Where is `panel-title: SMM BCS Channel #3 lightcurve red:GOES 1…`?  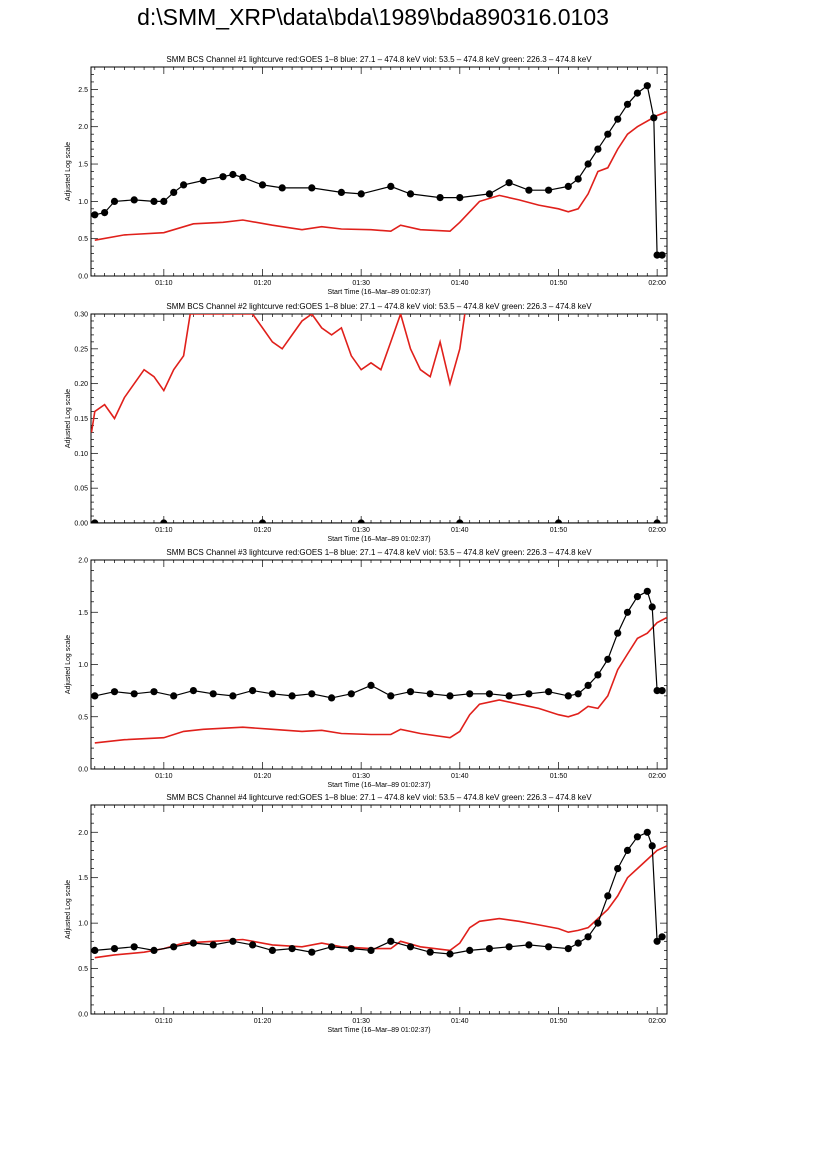
panel-title: SMM BCS Channel #3 lightcurve red:GOES 1… is located at coordinates (379, 552).